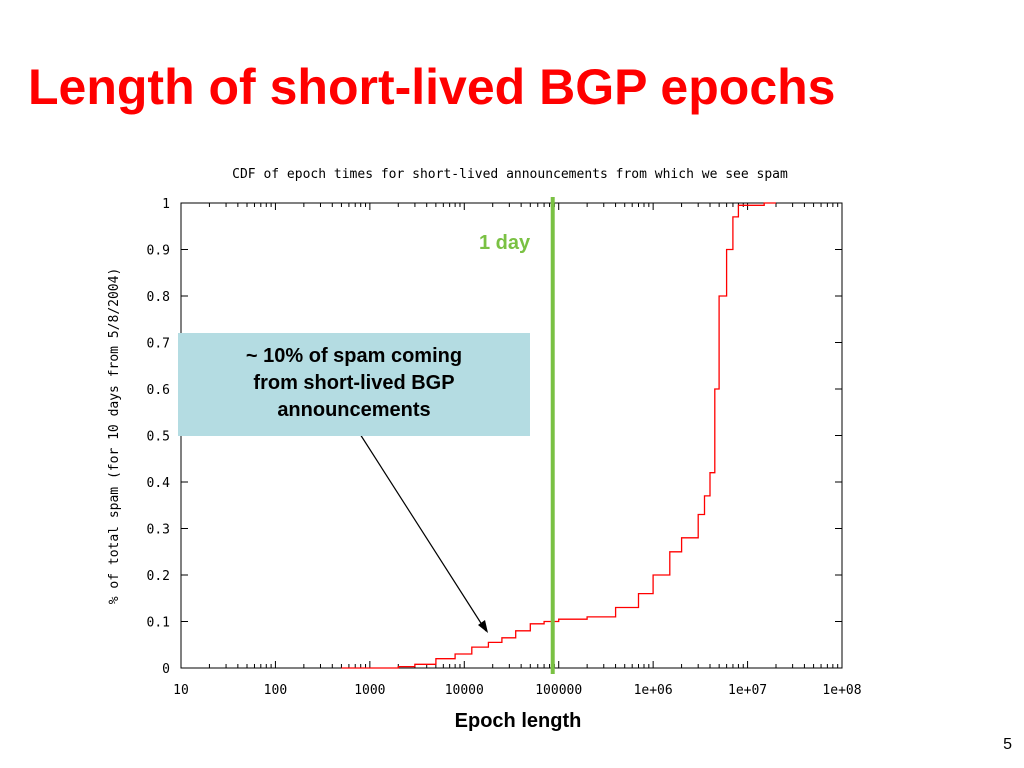 This screenshot has height=768, width=1024. What do you see at coordinates (841, 690) in the screenshot?
I see `x-tick-label: 1e+08` at bounding box center [841, 690].